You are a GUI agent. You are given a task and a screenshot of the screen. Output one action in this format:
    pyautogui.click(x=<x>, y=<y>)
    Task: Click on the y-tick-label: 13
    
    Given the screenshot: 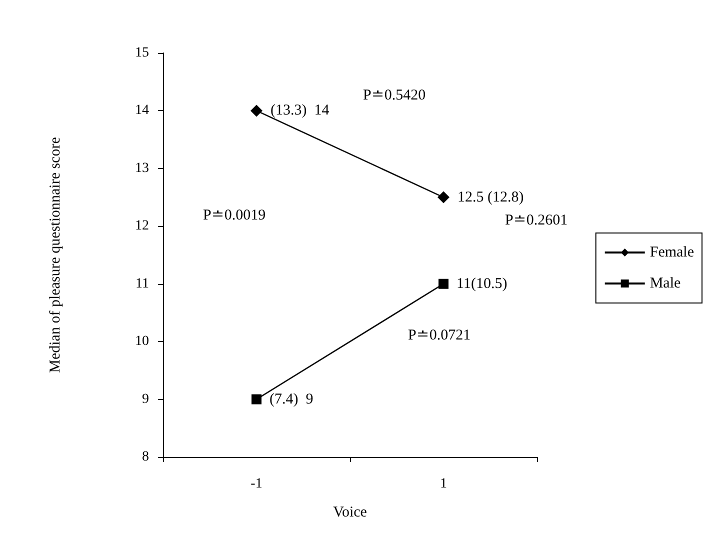 What is the action you would take?
    pyautogui.click(x=142, y=168)
    